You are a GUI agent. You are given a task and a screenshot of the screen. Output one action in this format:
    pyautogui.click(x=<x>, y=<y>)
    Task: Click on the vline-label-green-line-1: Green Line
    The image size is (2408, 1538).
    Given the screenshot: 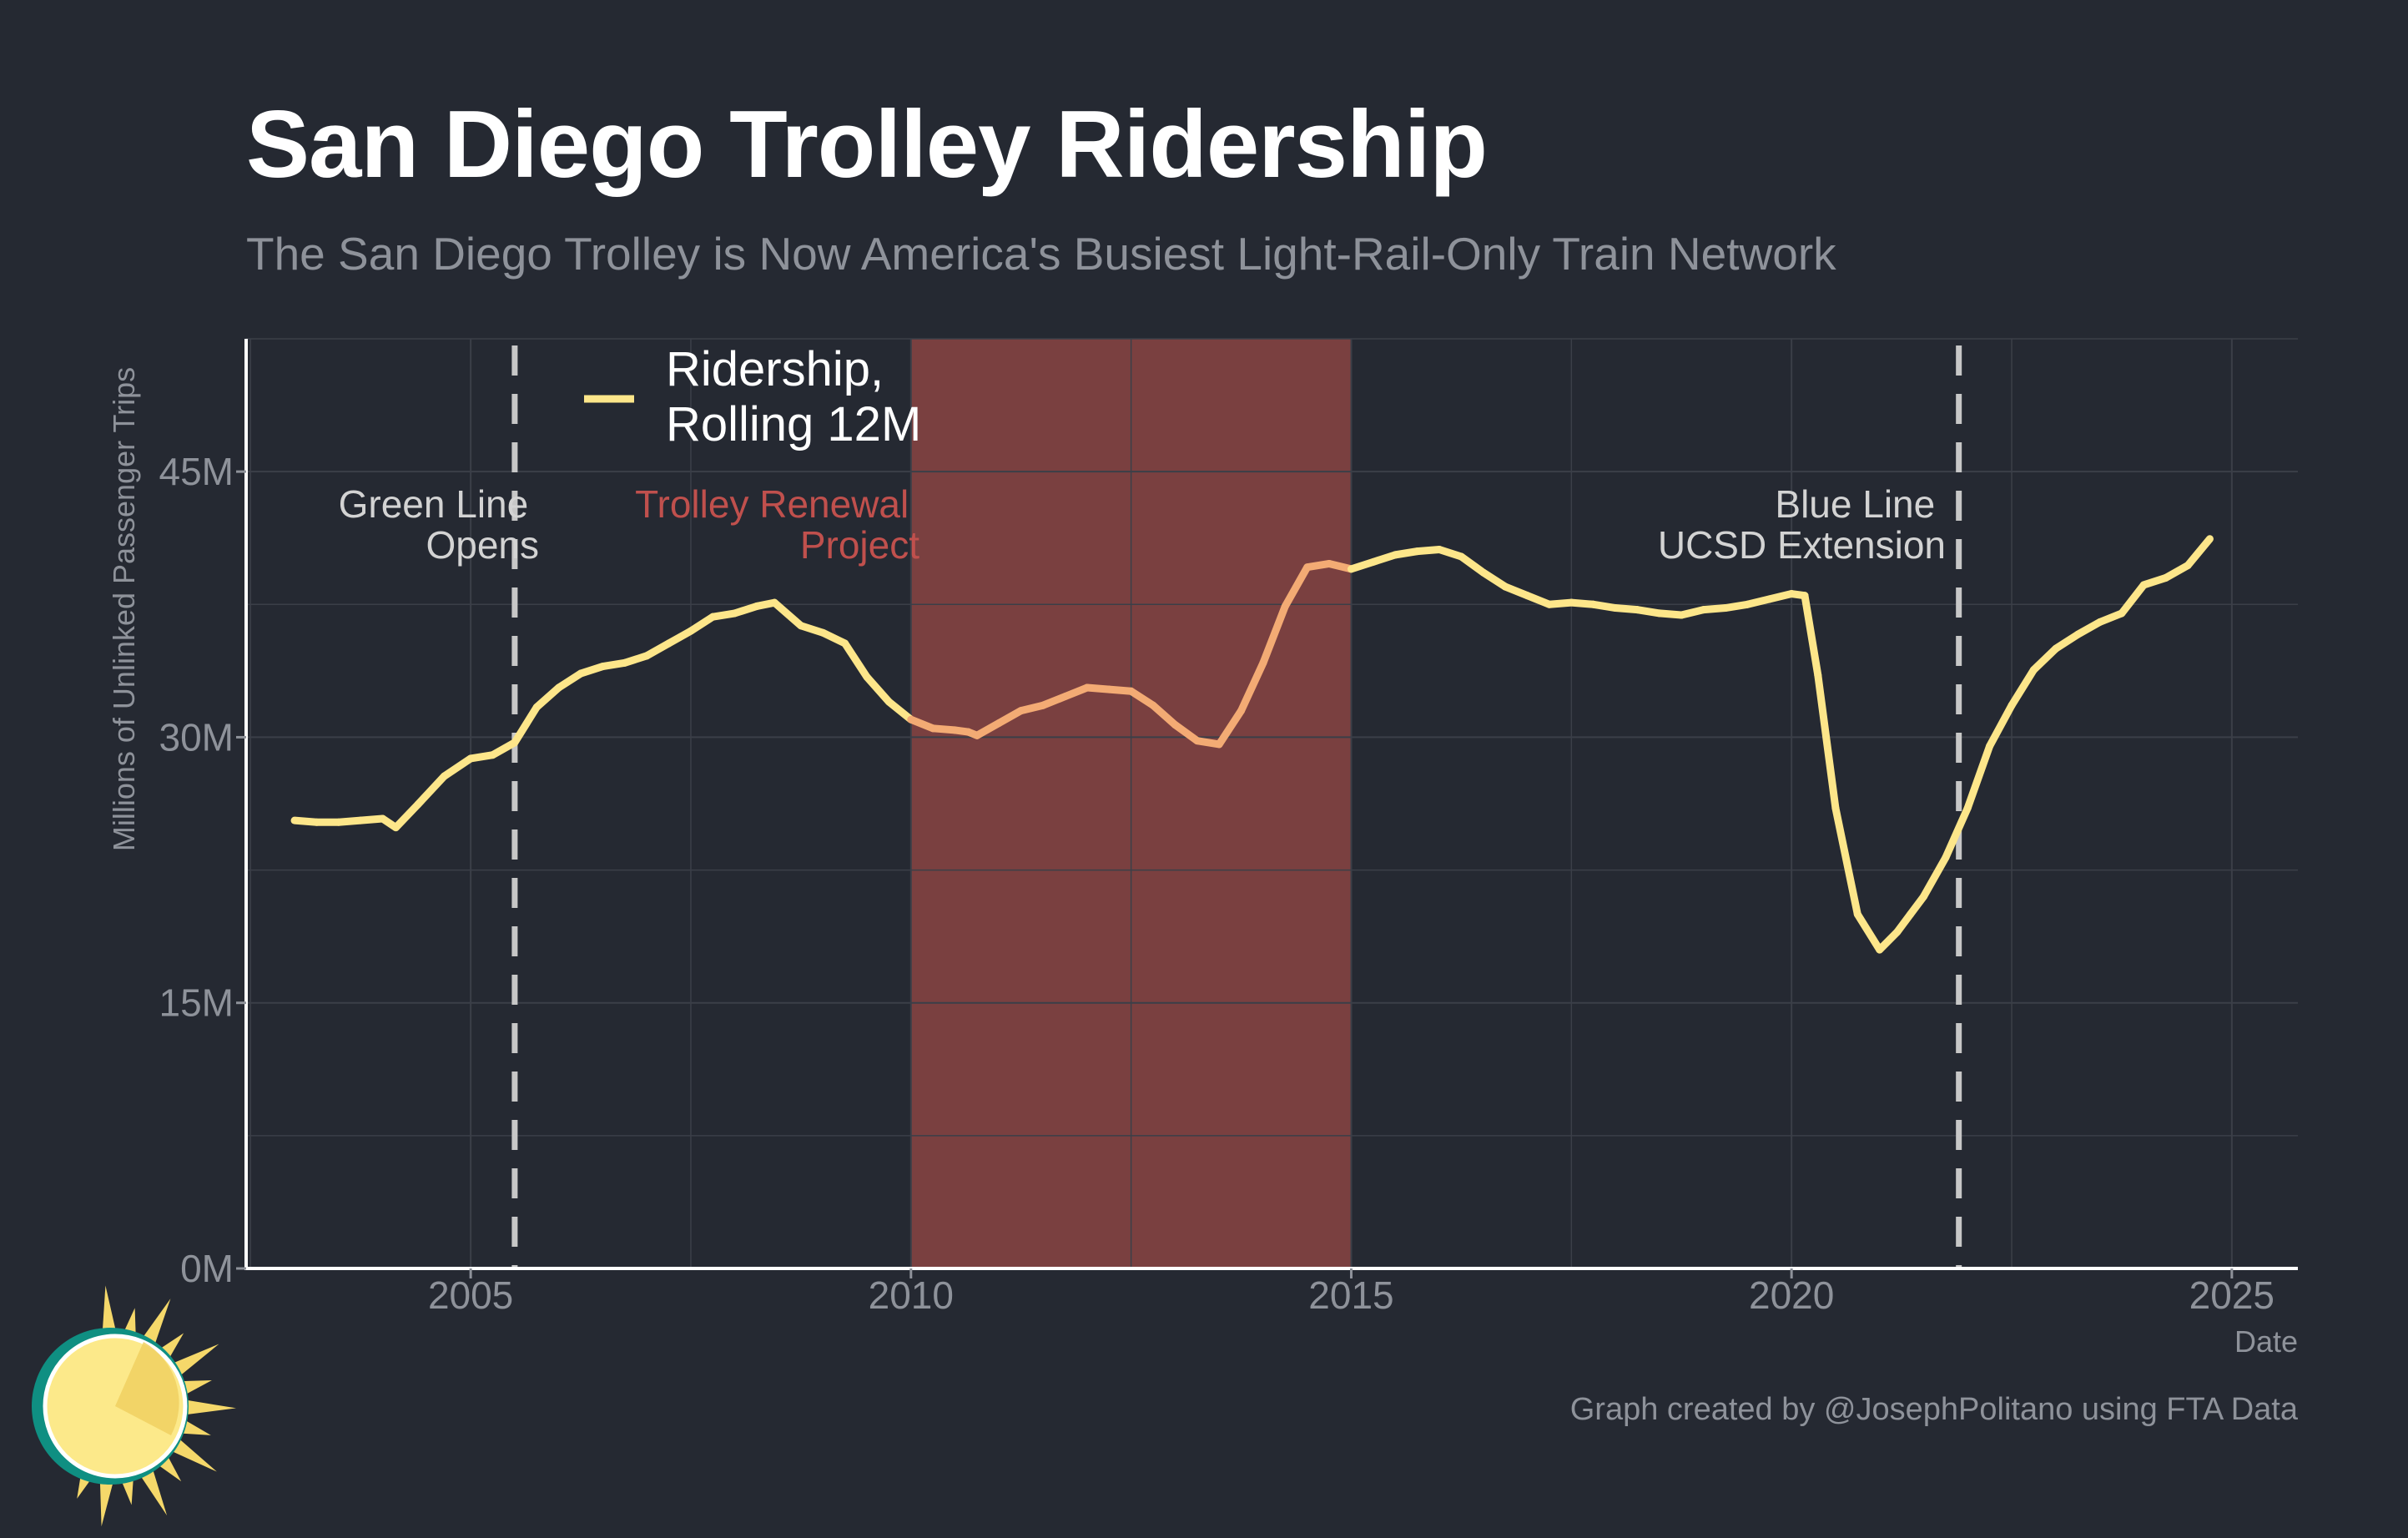 What is the action you would take?
    pyautogui.click(x=434, y=504)
    